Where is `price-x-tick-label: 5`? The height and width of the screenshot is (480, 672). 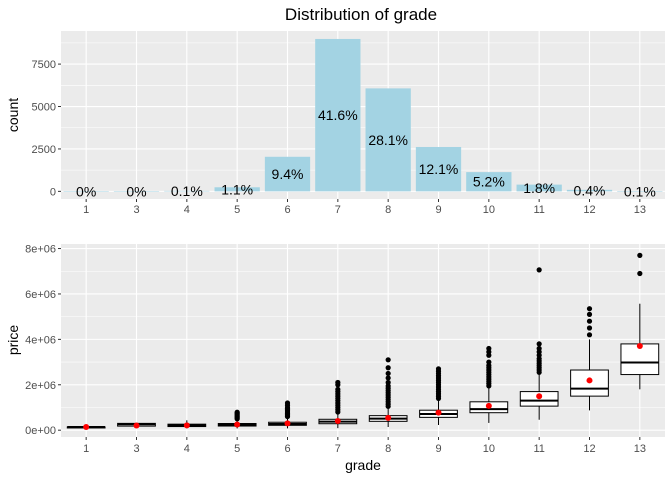 price-x-tick-label: 5 is located at coordinates (237, 449).